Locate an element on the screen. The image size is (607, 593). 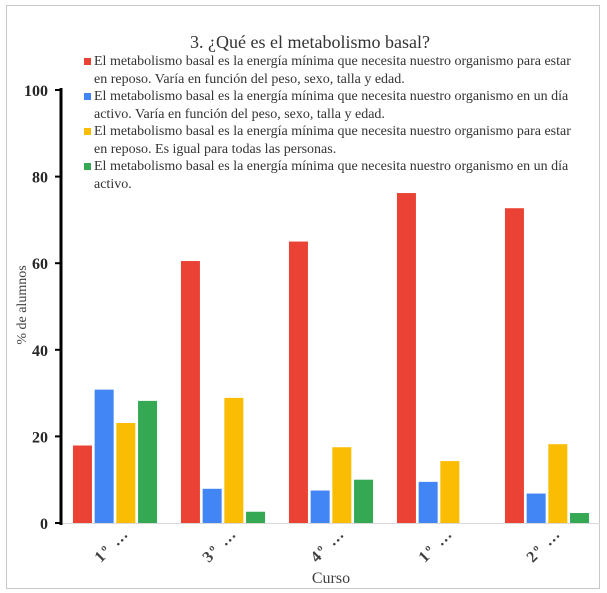
y-tick-label: 20 is located at coordinates (40, 437).